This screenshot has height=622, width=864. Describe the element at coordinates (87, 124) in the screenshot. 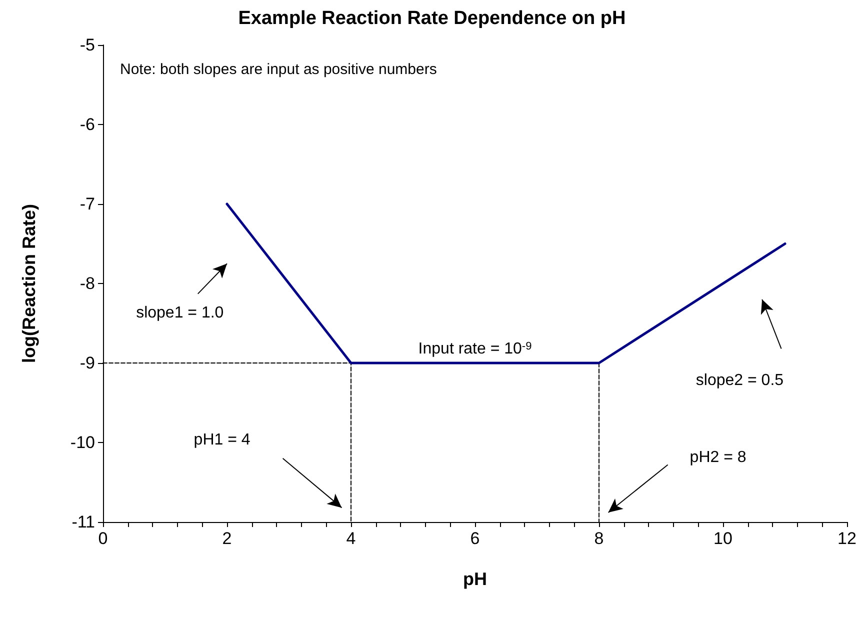

I see `y-tick-label: -6` at that location.